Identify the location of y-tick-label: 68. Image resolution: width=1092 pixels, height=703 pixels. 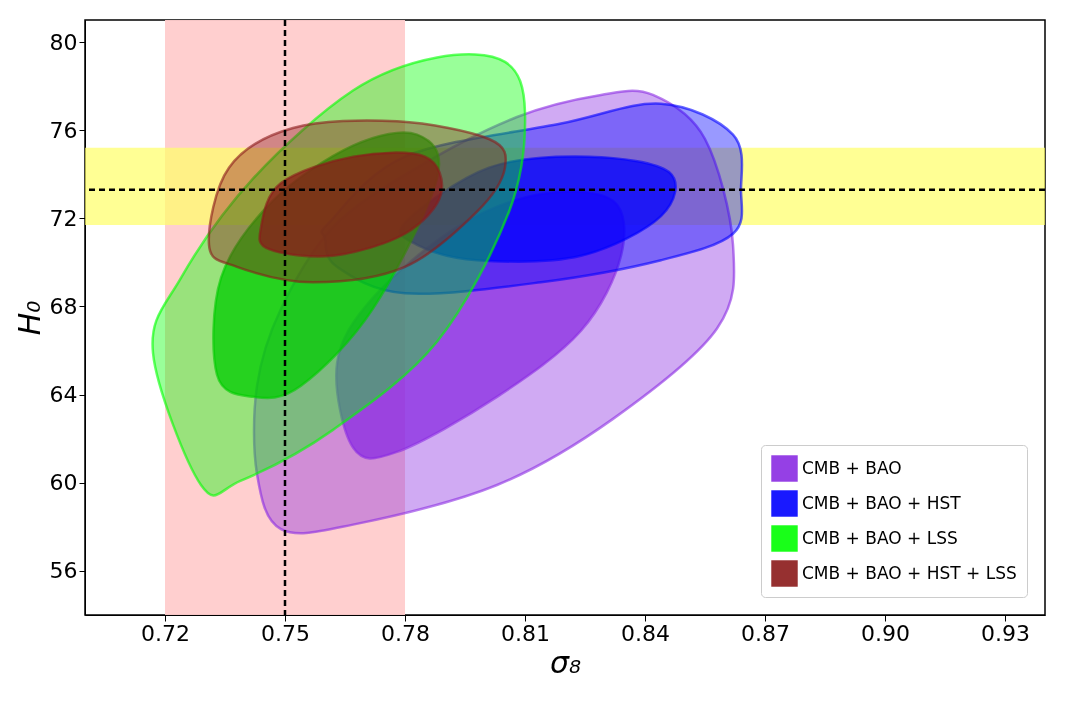
(63, 306).